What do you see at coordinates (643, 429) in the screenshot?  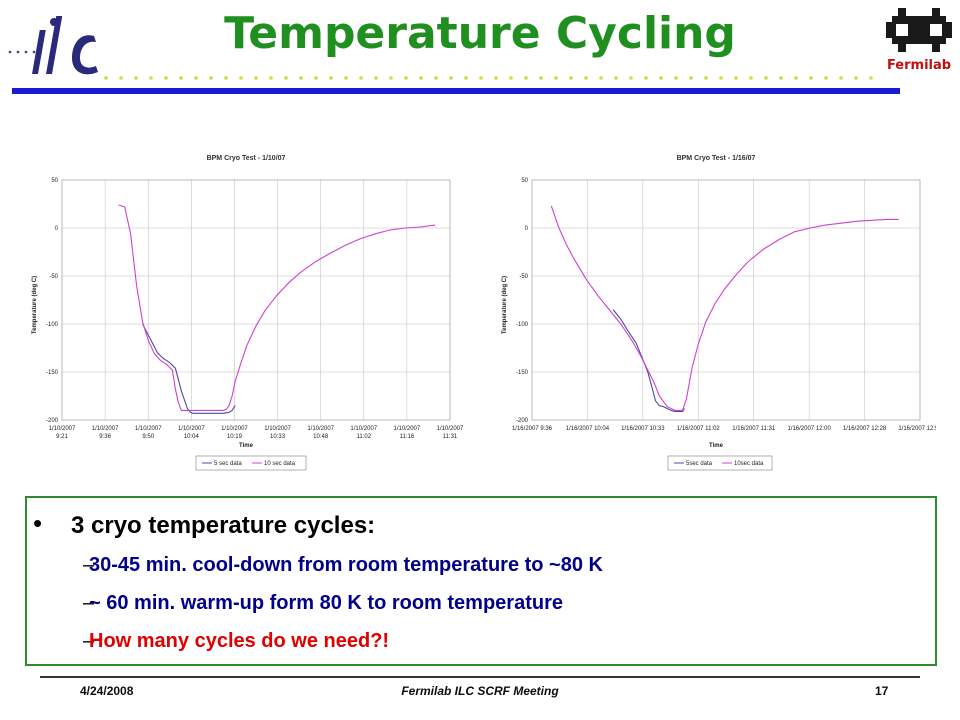 I see `x-tick-label: 1/16/2007 10:33` at bounding box center [643, 429].